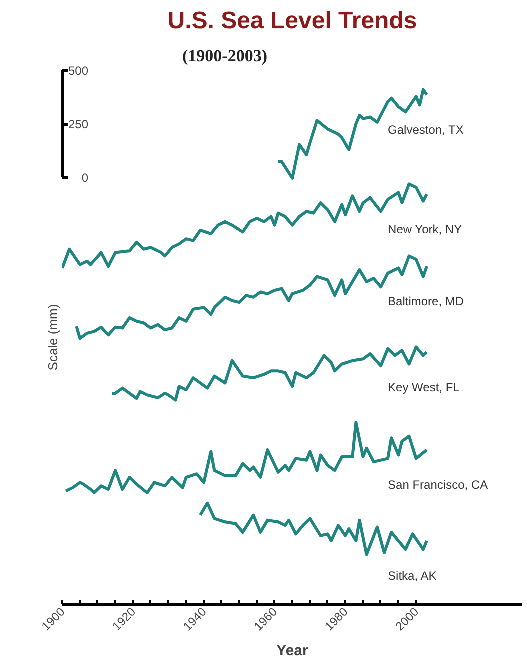 This screenshot has width=527, height=664. What do you see at coordinates (426, 129) in the screenshot?
I see `series-label: Galveston, TX` at bounding box center [426, 129].